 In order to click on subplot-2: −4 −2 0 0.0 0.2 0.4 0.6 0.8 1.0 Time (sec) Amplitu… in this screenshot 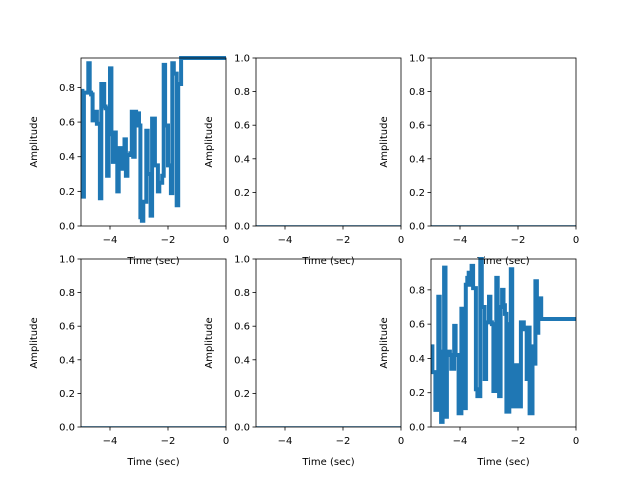, I will do `click(304, 161)`.